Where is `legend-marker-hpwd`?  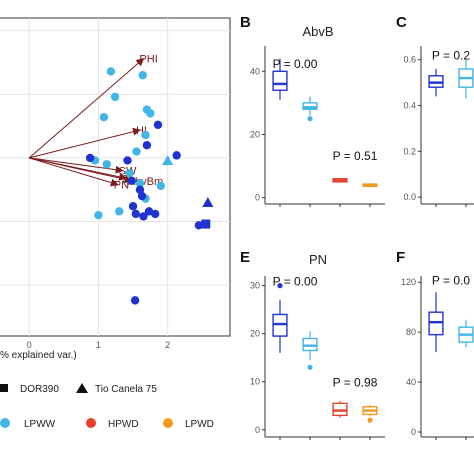 legend-marker-hpwd is located at coordinates (91, 423).